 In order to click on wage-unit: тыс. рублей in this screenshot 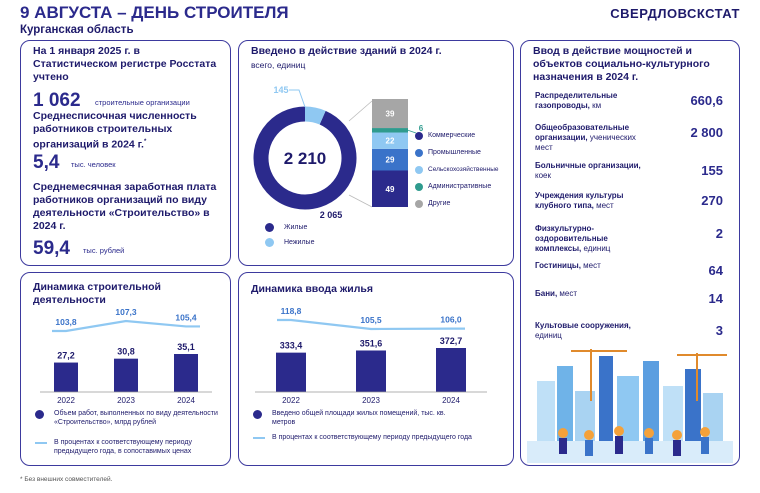, I will do `click(104, 250)`.